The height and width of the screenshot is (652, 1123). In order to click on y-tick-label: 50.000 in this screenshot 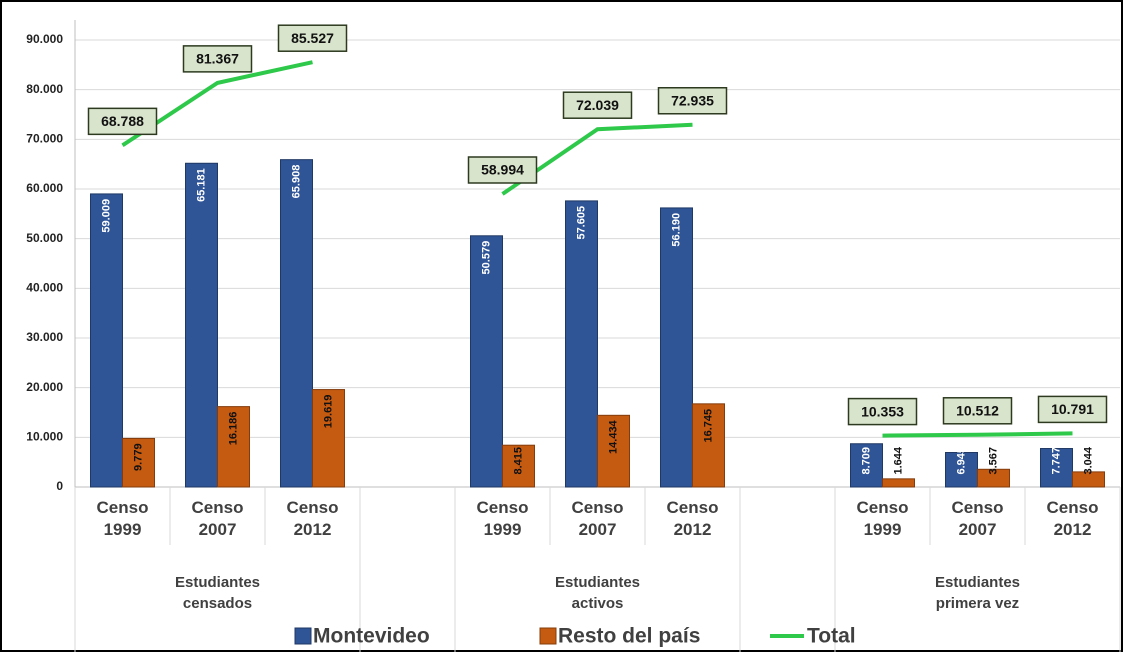, I will do `click(44, 238)`.